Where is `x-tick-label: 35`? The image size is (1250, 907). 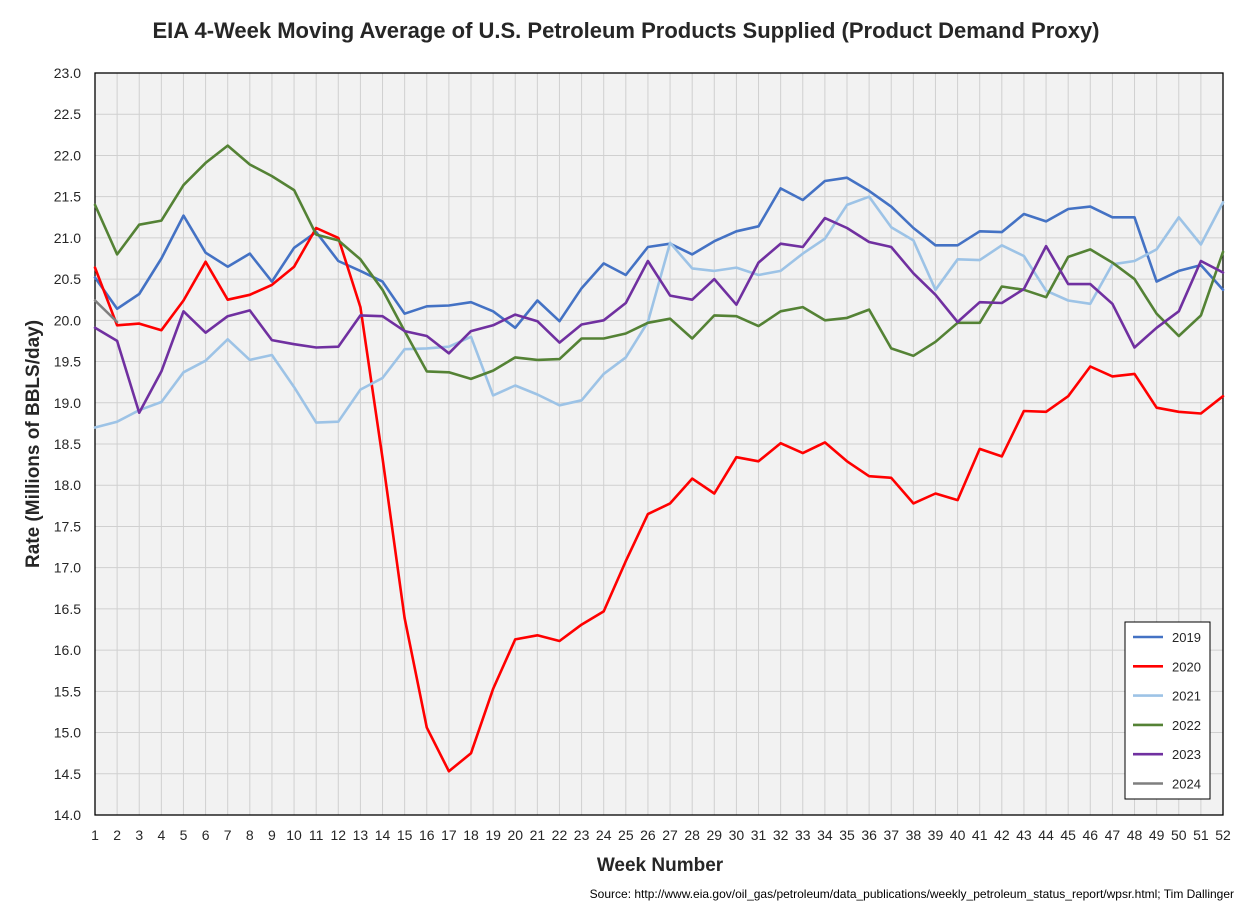 x-tick-label: 35 is located at coordinates (847, 835).